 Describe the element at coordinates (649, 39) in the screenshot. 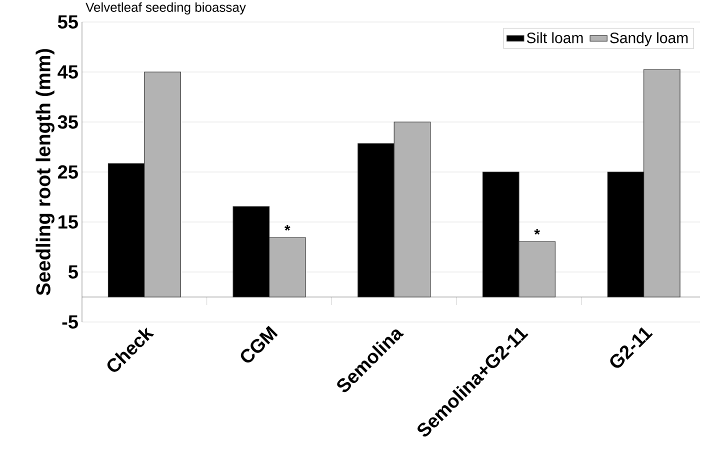

I see `legend-label: Sandy loam` at that location.